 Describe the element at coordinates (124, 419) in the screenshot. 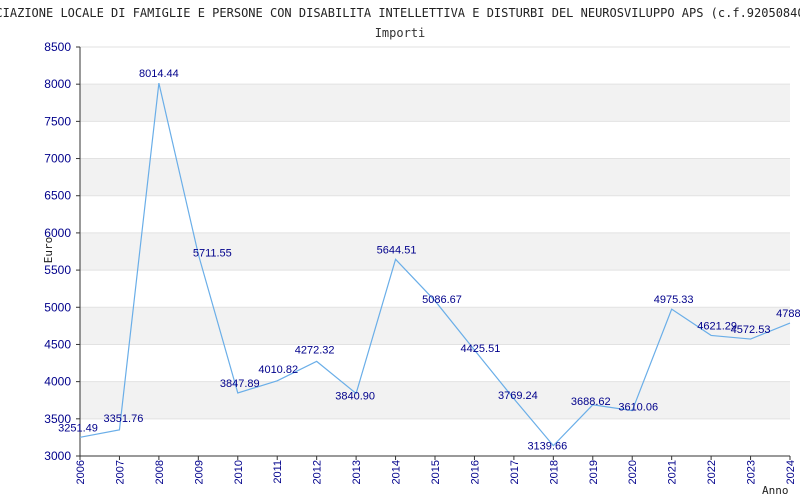

I see `data-label: 3351.76` at that location.